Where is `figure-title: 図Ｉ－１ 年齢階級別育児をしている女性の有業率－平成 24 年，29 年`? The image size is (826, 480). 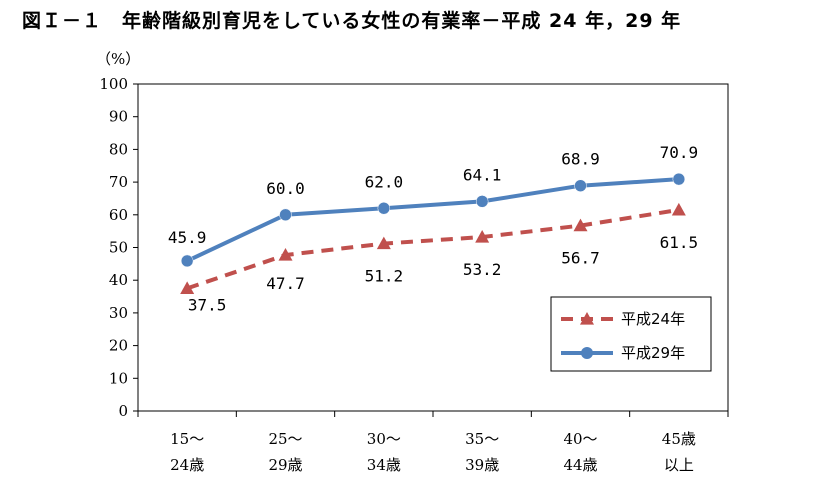 figure-title: 図Ｉ－１ 年齢階級別育児をしている女性の有業率－平成 24 年，29 年 is located at coordinates (352, 21).